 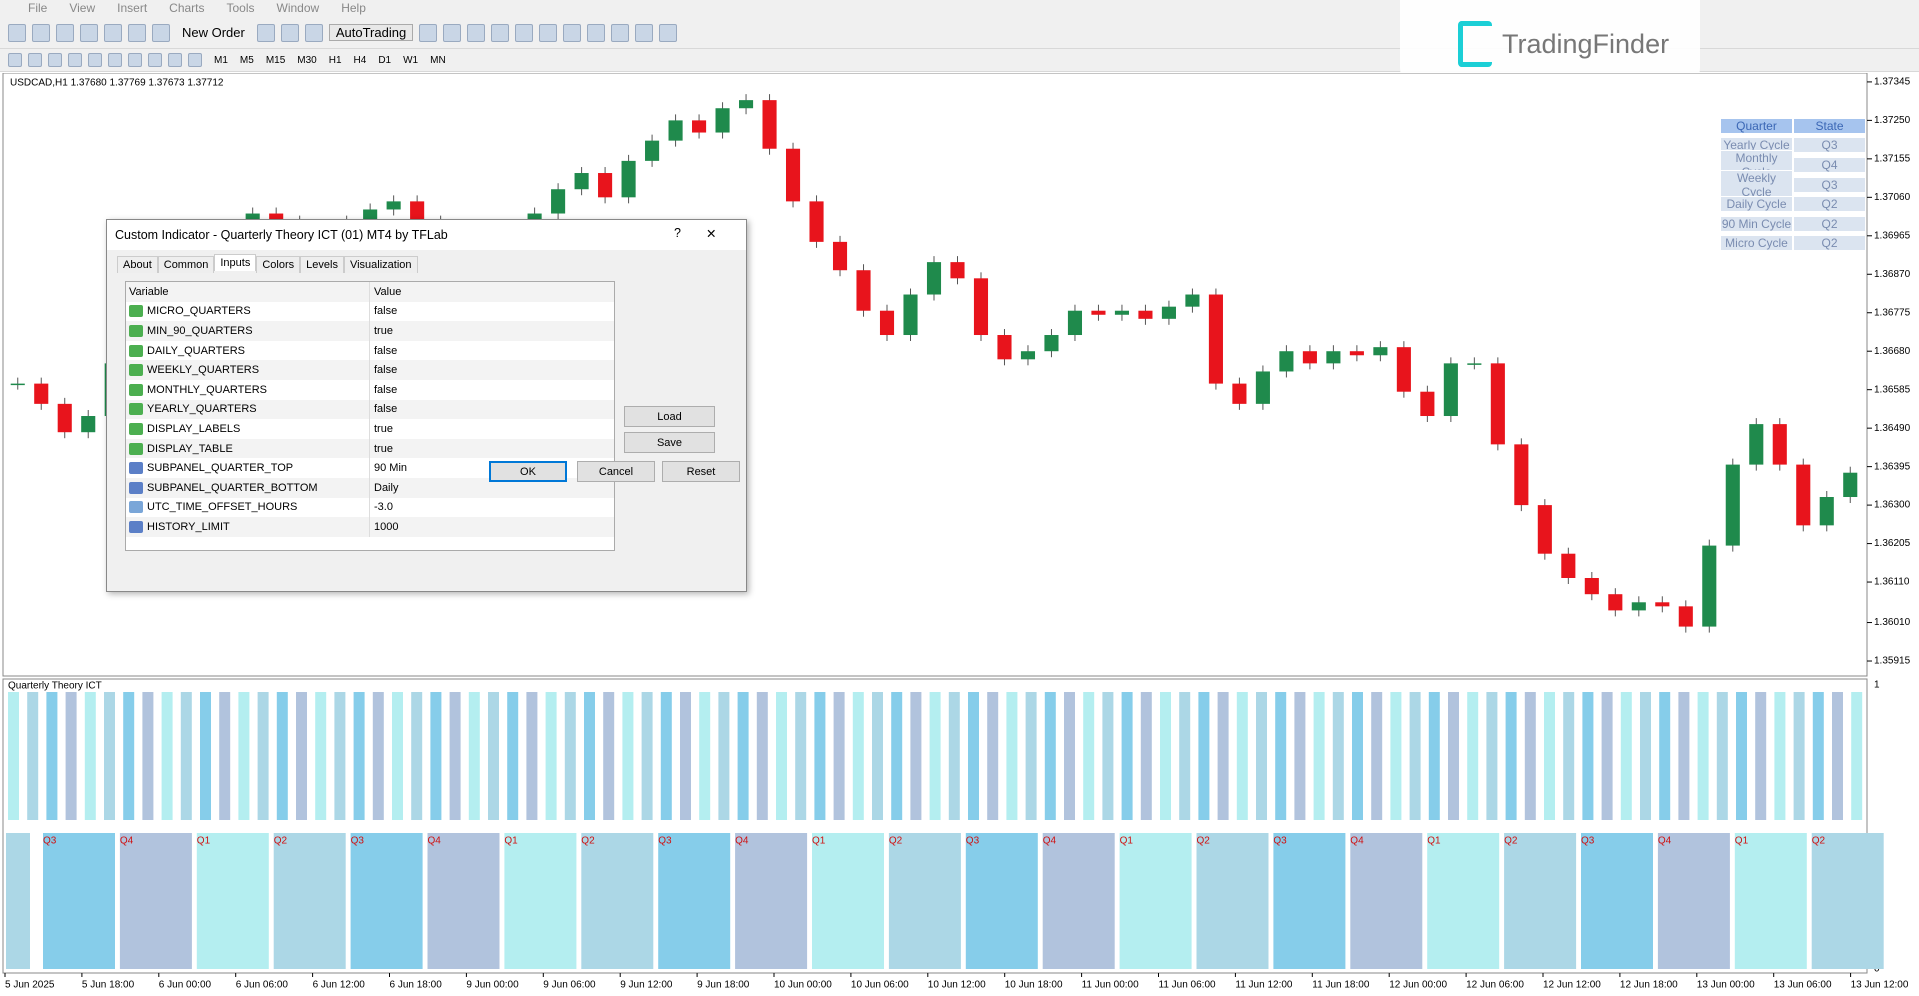 What do you see at coordinates (213, 32) in the screenshot?
I see `new-order-button: New Order` at bounding box center [213, 32].